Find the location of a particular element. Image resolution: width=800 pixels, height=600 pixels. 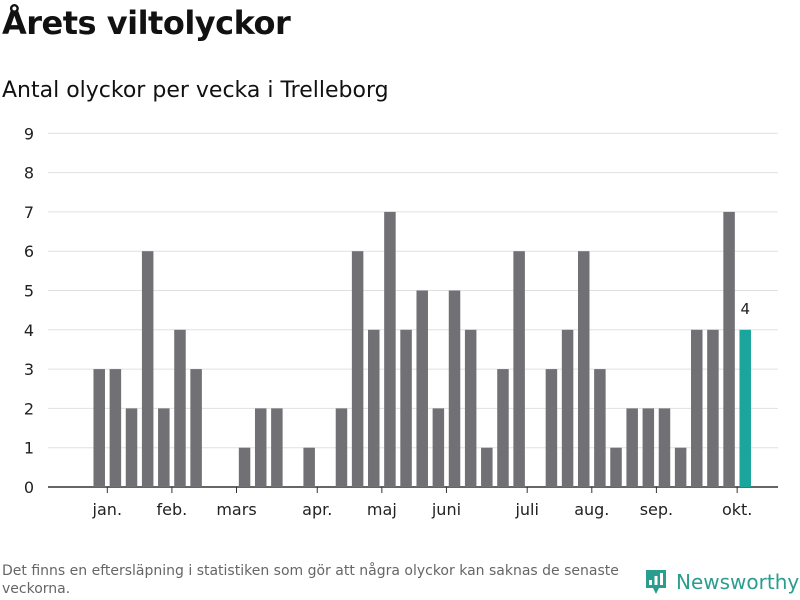

brand: Newsworthy is located at coordinates (721, 582).